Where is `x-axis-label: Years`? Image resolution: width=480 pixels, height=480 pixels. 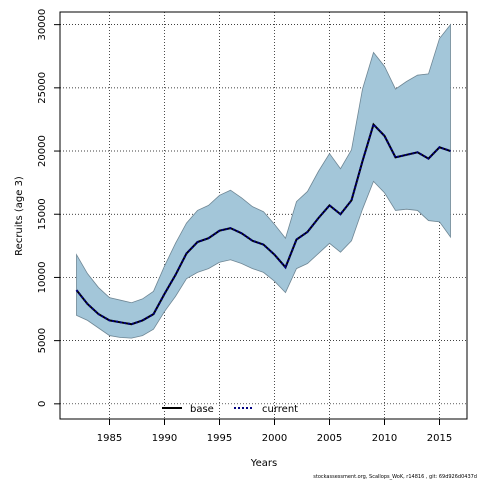 x-axis-label: Years is located at coordinates (263, 463).